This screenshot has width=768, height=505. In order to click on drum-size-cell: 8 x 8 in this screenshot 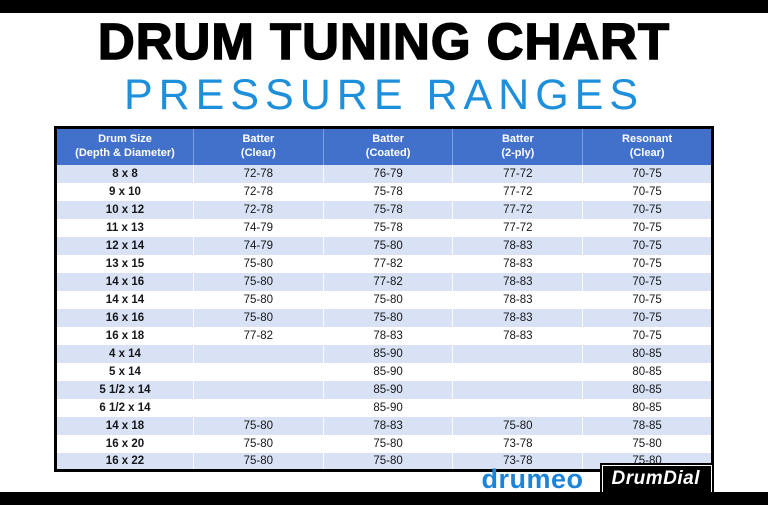, I will do `click(124, 173)`.